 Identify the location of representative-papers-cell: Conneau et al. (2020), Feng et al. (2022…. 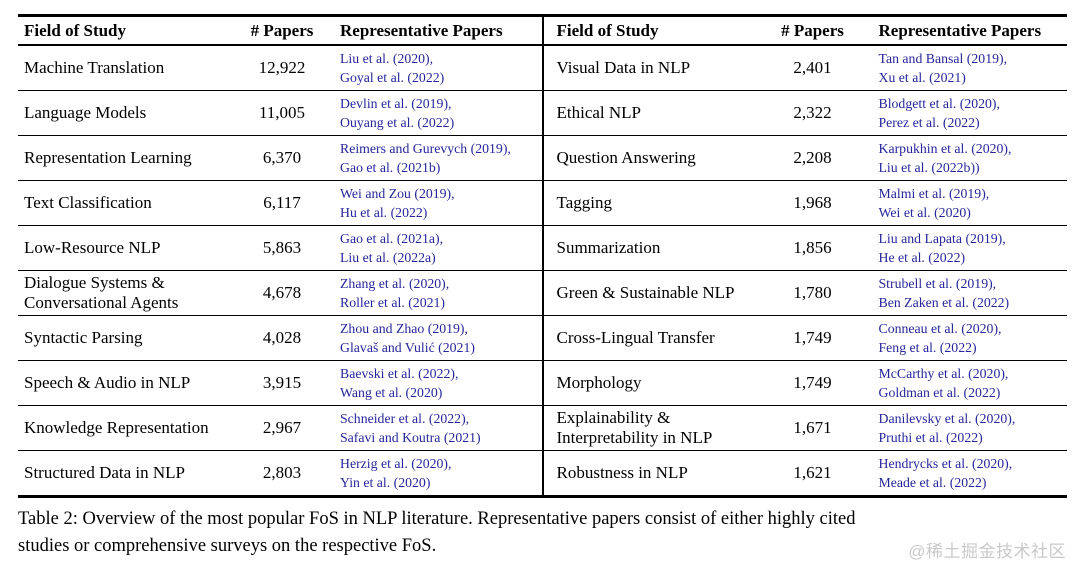
(960, 338).